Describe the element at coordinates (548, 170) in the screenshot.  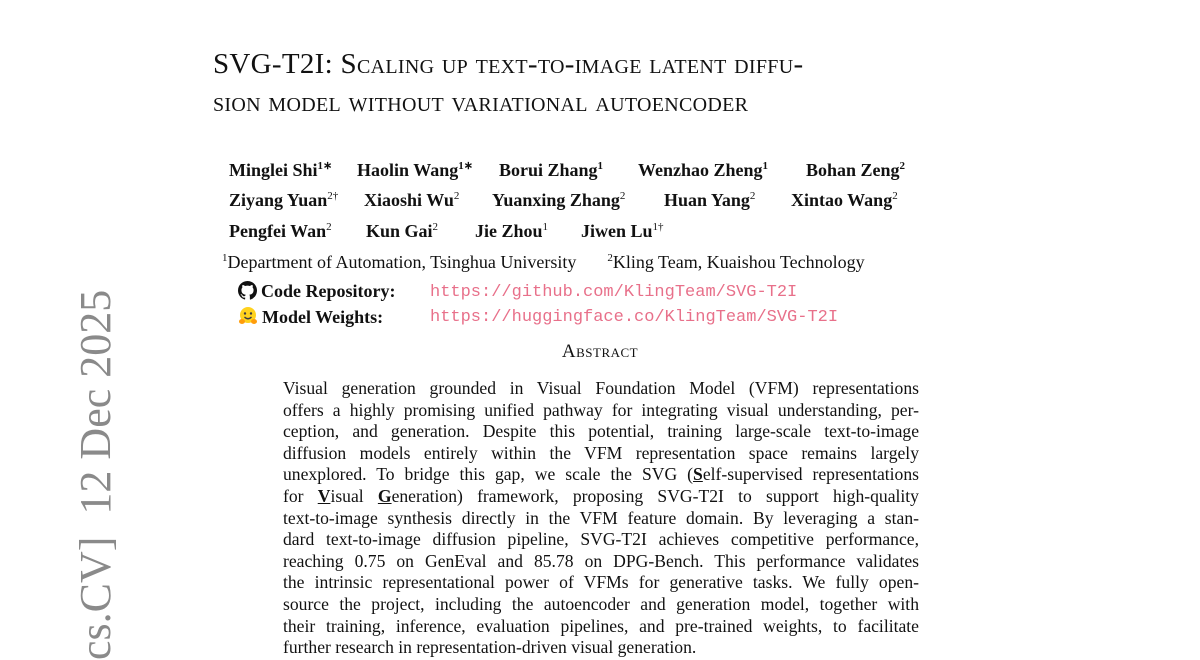
I see `author-name: Borui Zhang` at that location.